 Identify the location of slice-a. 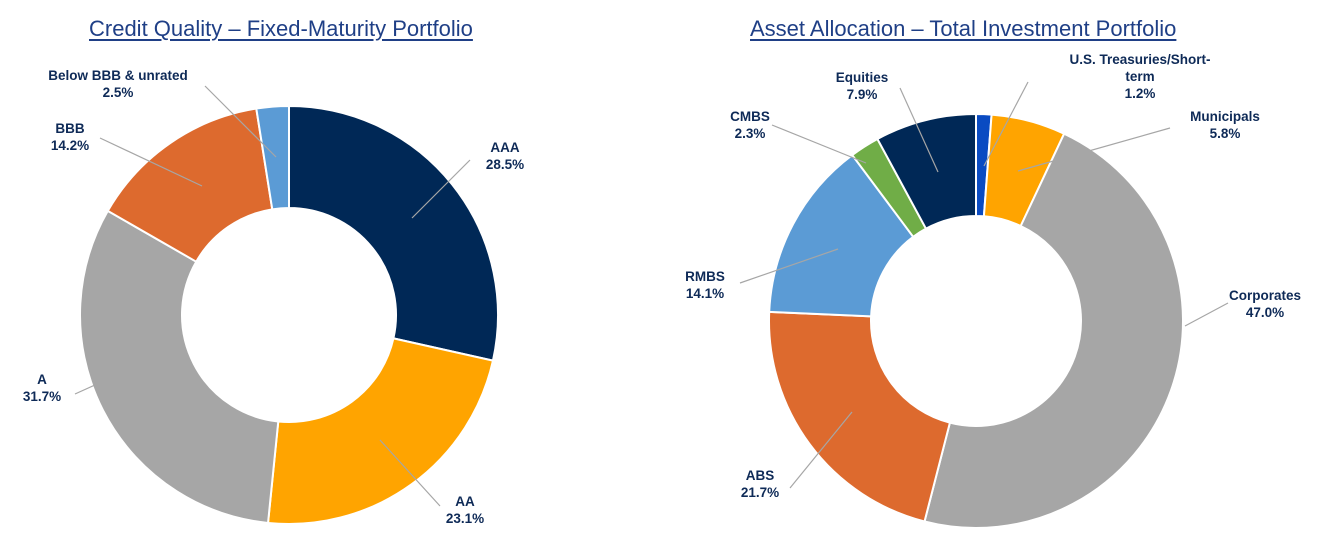
(179, 367).